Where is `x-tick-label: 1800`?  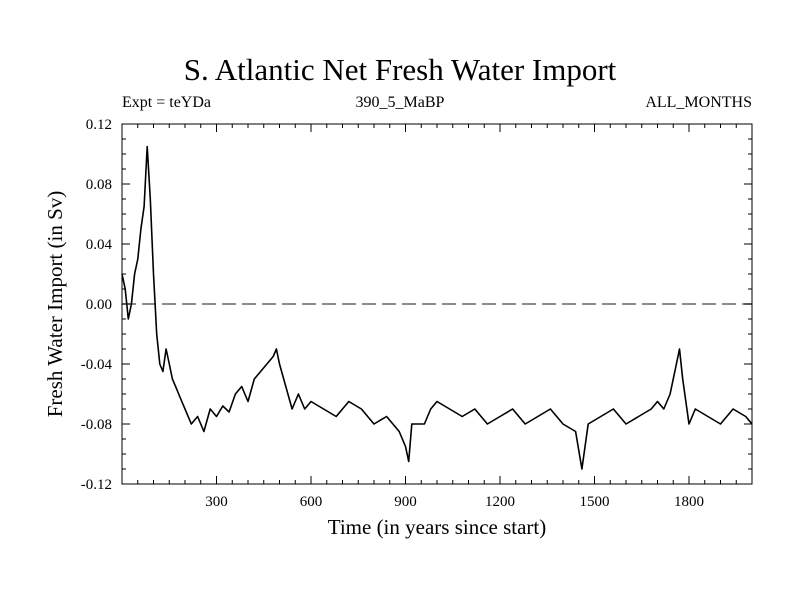 x-tick-label: 1800 is located at coordinates (689, 502).